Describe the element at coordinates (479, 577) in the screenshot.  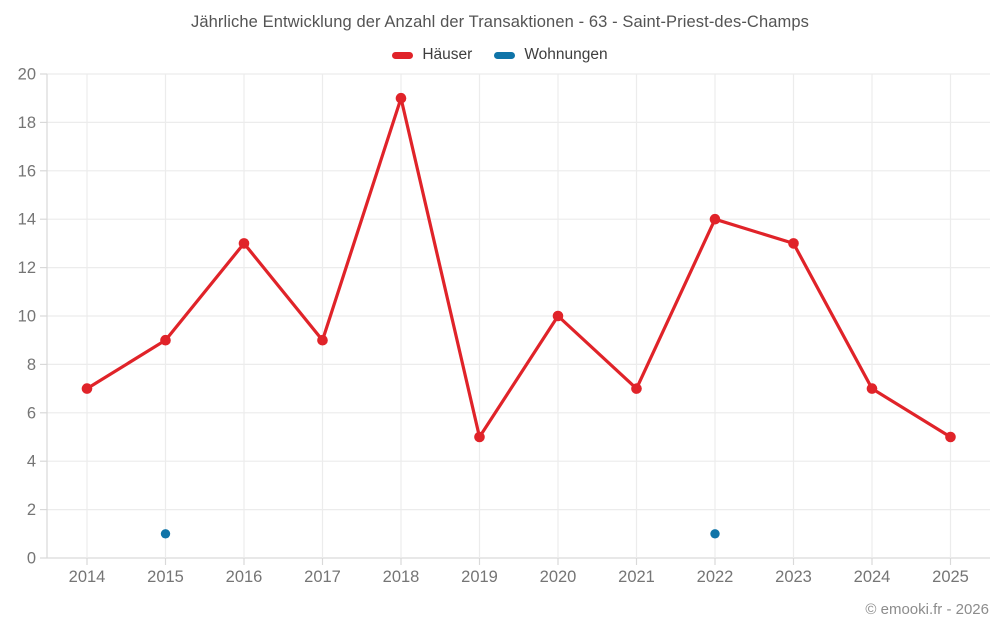
I see `x-tick-label: 2019` at that location.